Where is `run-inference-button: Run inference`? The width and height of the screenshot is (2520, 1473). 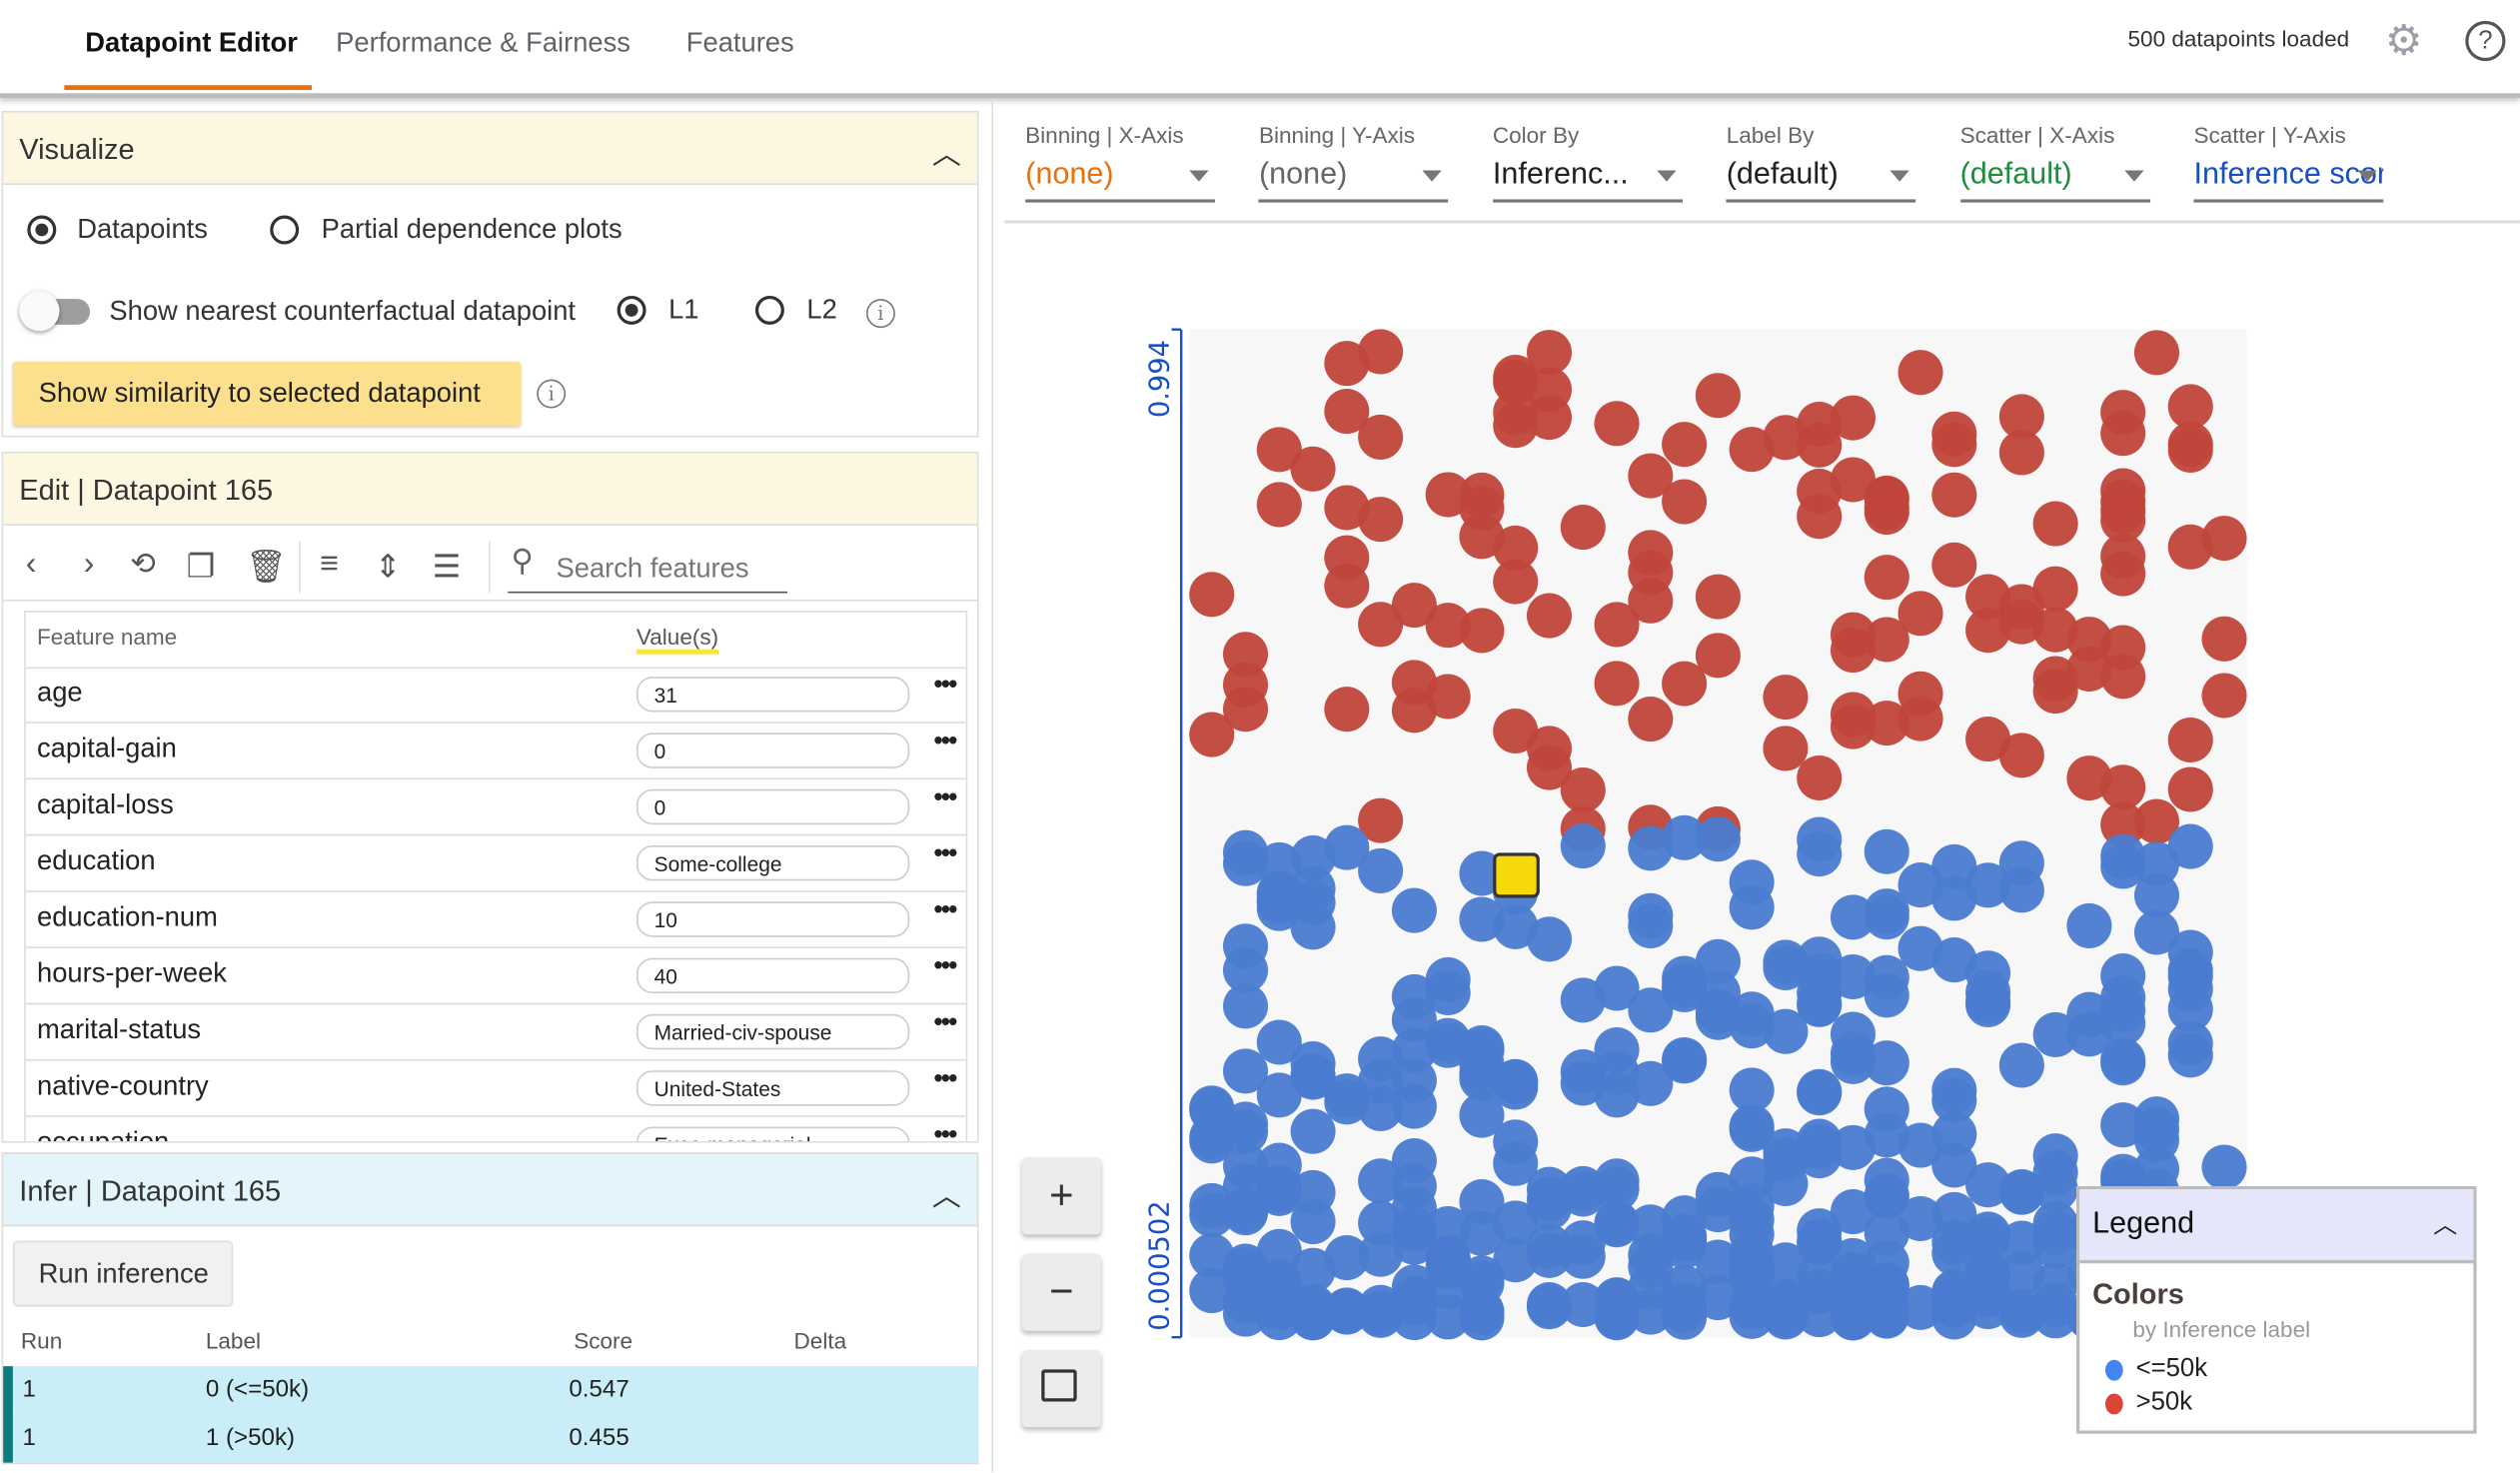
run-inference-button: Run inference is located at coordinates (123, 1273).